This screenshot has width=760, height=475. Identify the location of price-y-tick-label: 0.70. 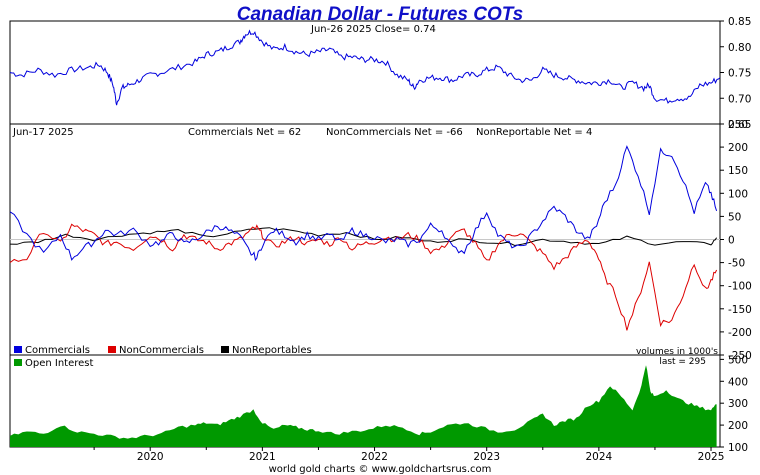
(739, 99).